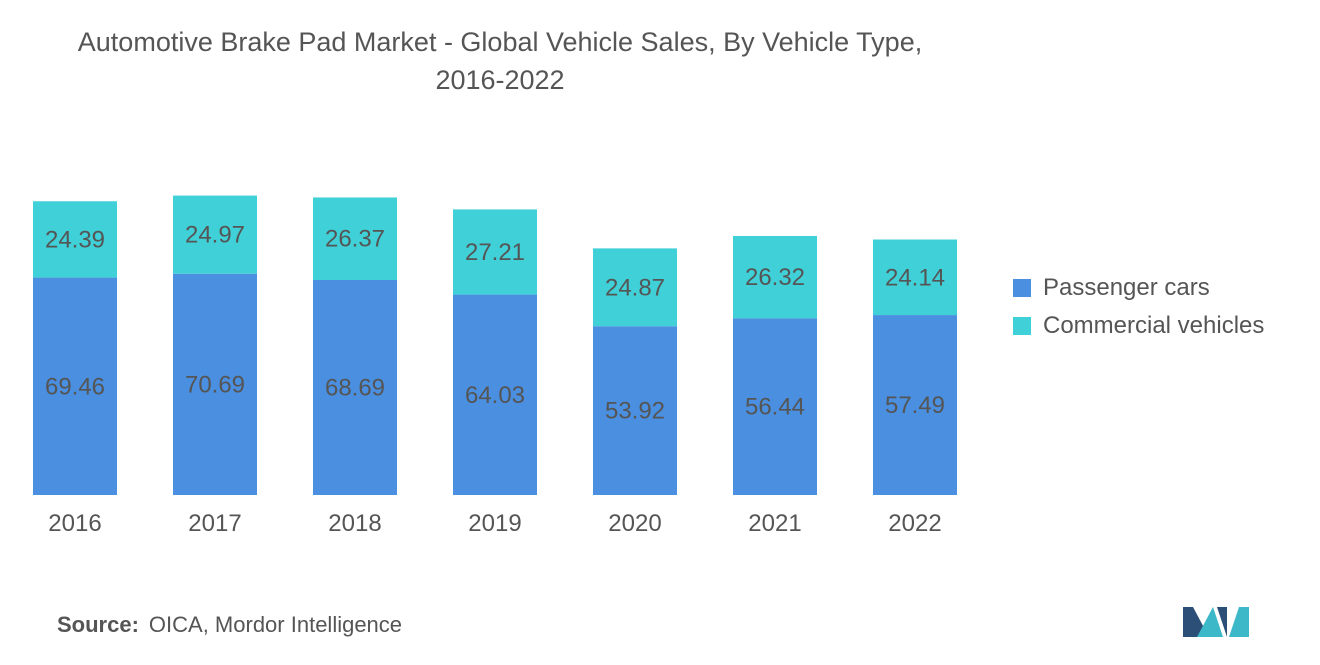 This screenshot has width=1320, height=665. What do you see at coordinates (74, 523) in the screenshot?
I see `x-tick-label-2016: 2016` at bounding box center [74, 523].